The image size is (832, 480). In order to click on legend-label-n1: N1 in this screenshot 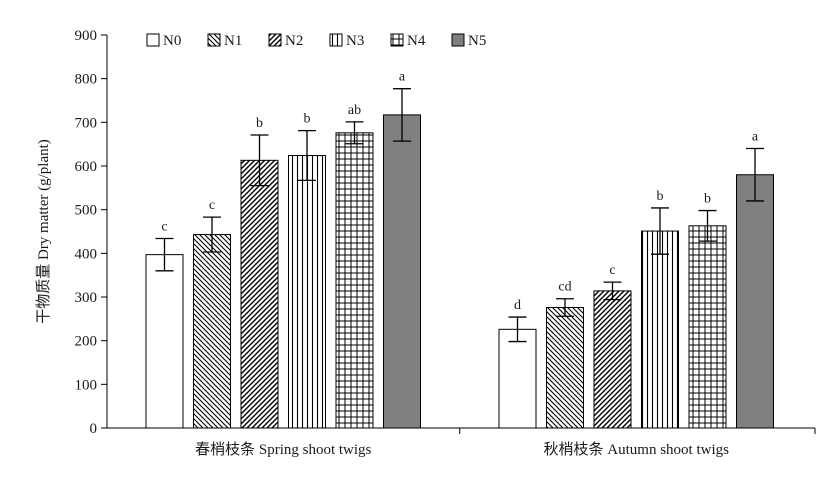, I will do `click(233, 41)`.